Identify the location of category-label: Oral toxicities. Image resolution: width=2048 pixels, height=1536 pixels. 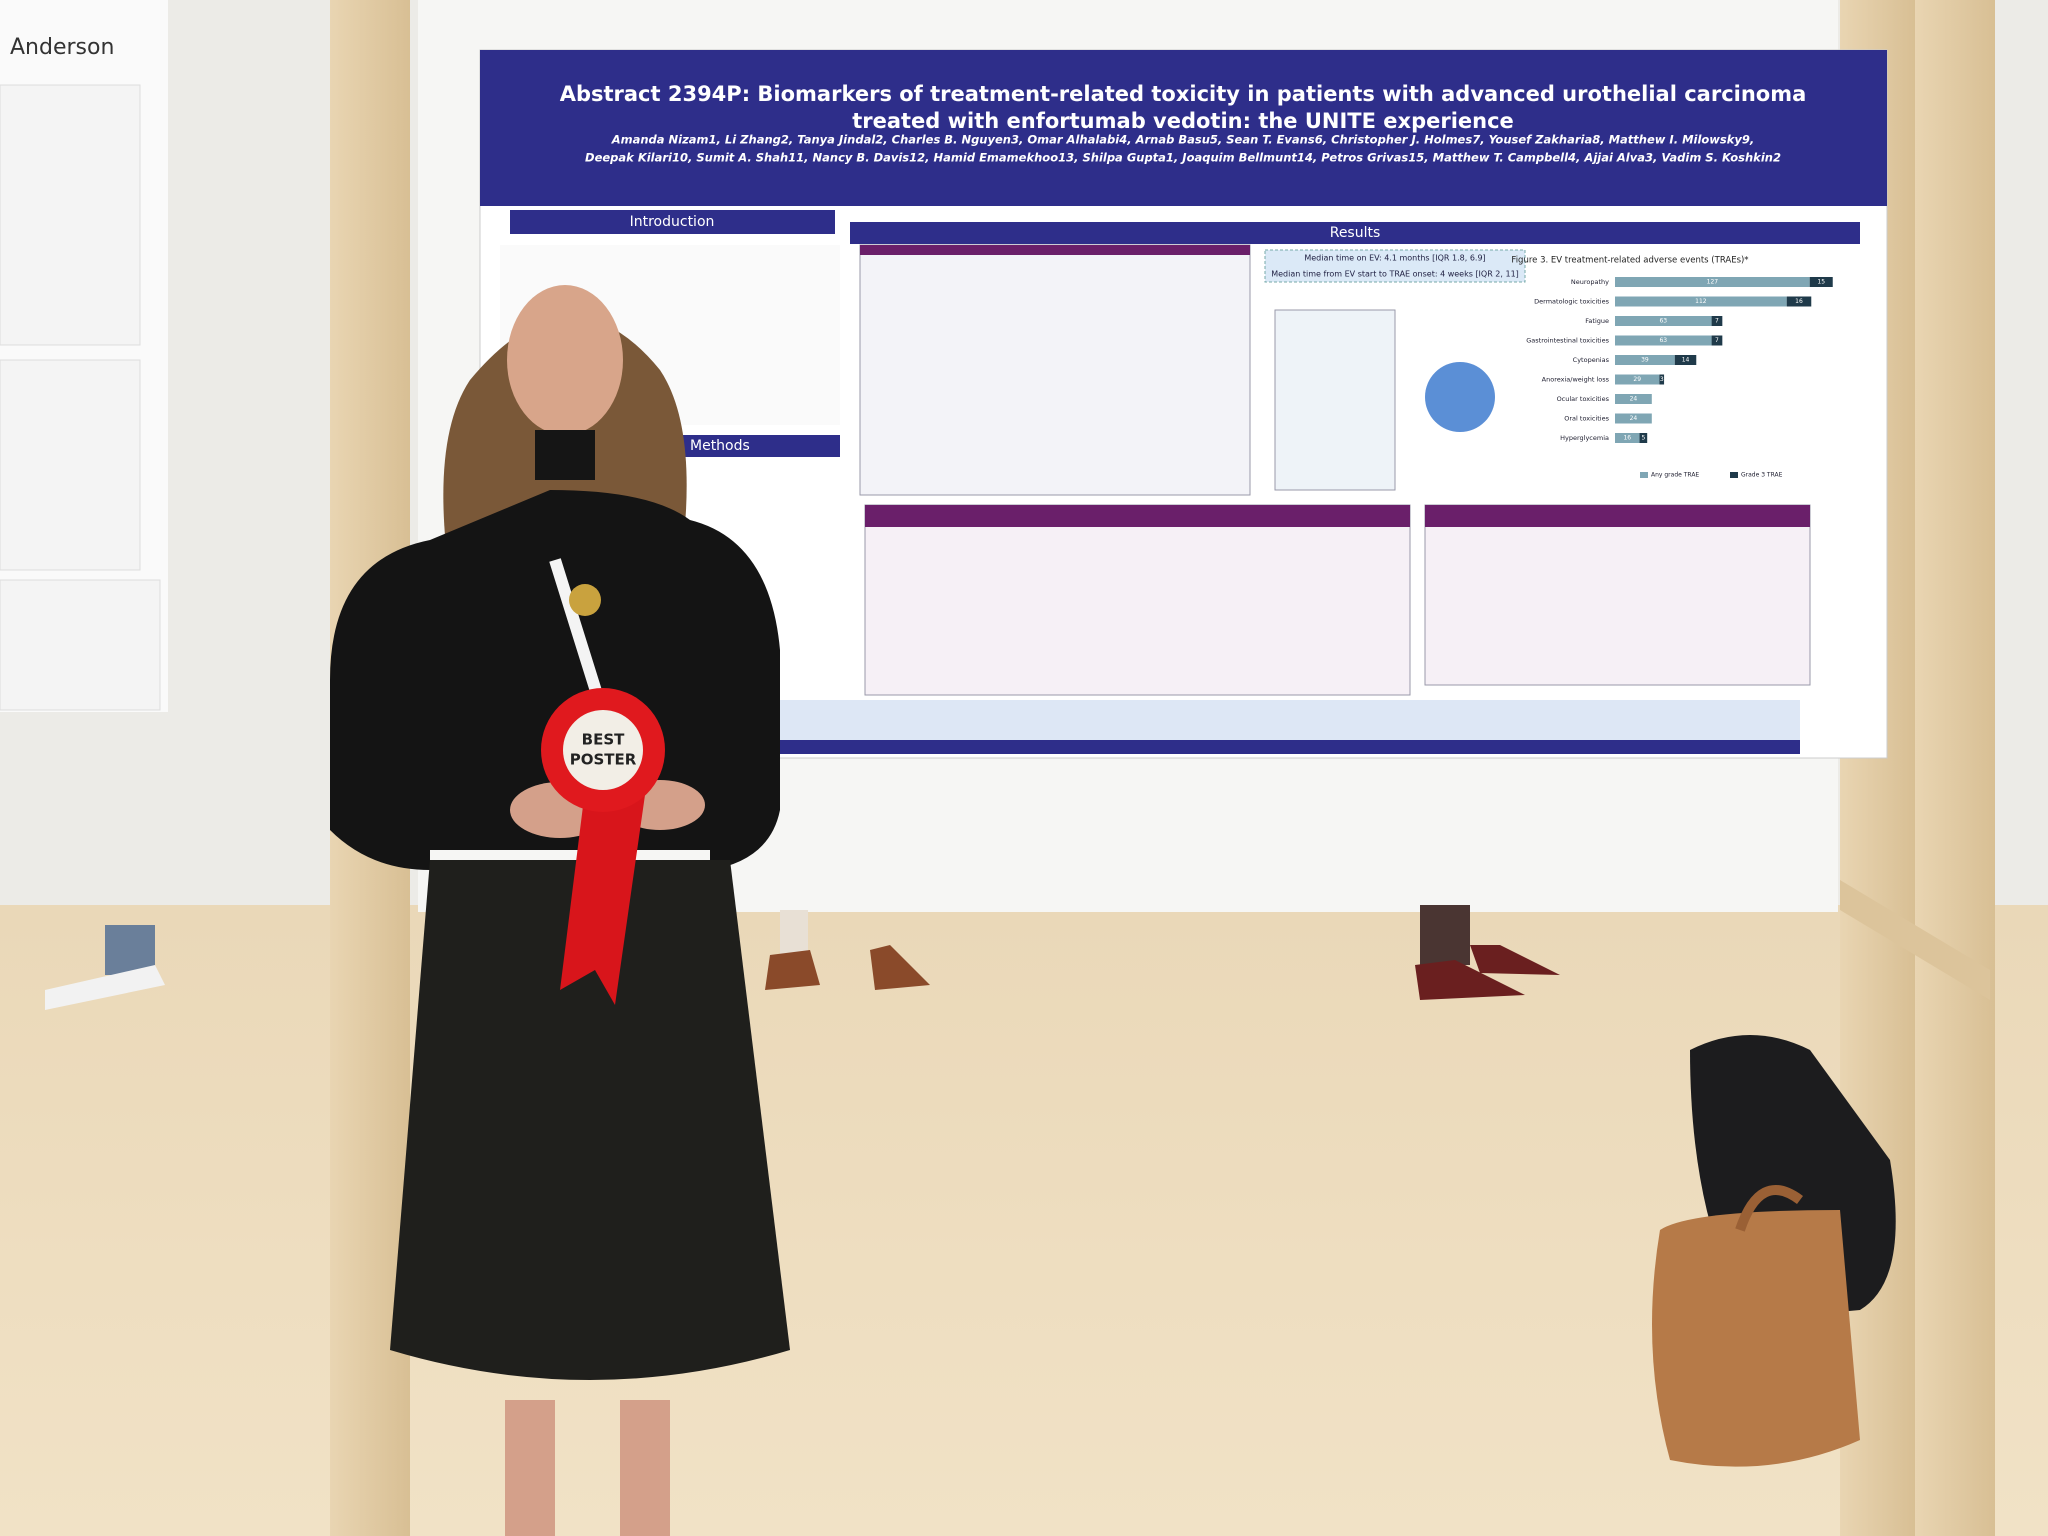
(1586, 419).